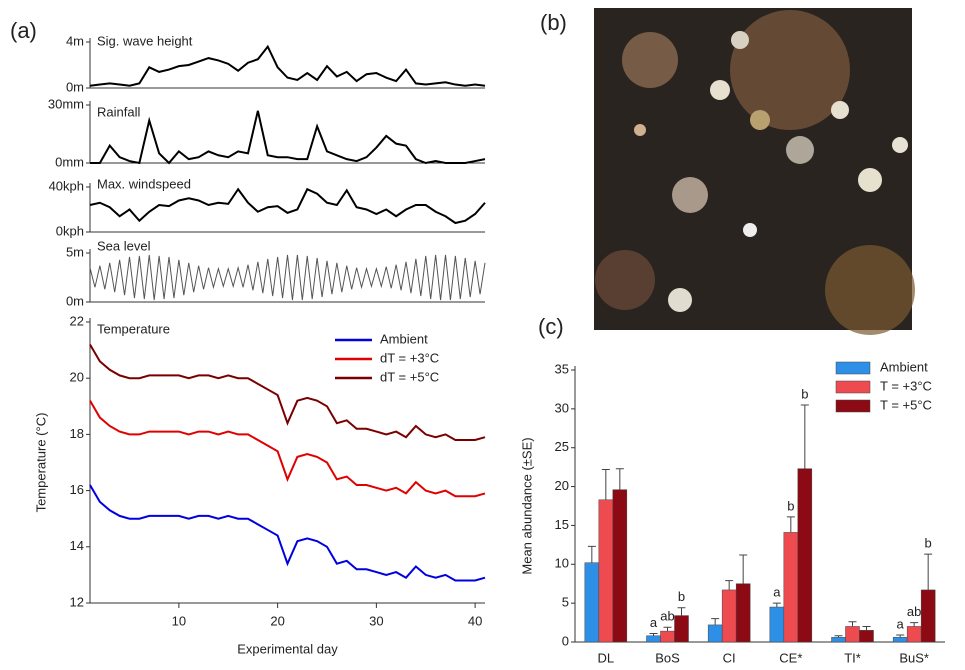  What do you see at coordinates (376, 620) in the screenshot?
I see `x-tick-label: 30` at bounding box center [376, 620].